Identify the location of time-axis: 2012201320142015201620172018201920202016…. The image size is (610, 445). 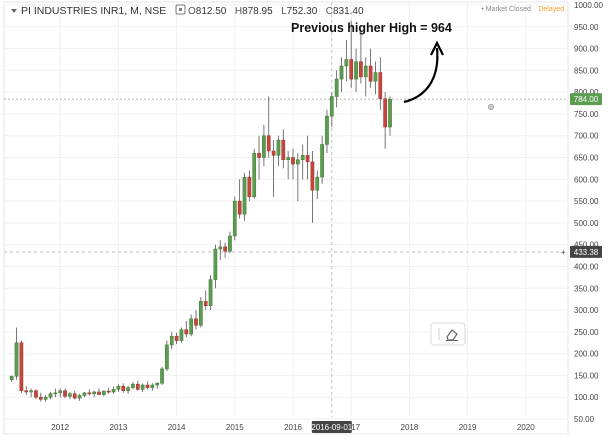
(293, 427).